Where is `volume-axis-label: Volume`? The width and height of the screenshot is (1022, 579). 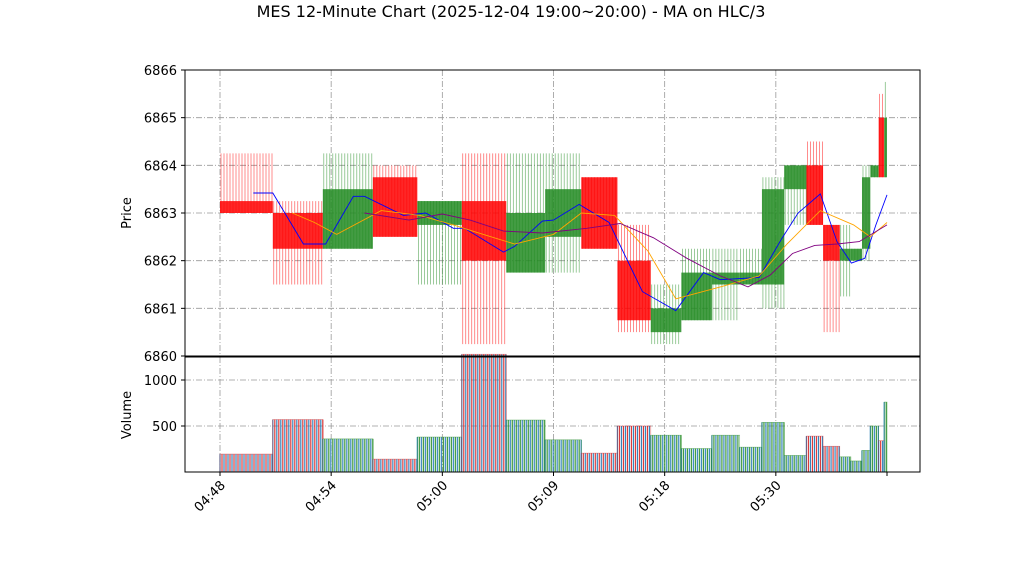 volume-axis-label: Volume is located at coordinates (127, 415).